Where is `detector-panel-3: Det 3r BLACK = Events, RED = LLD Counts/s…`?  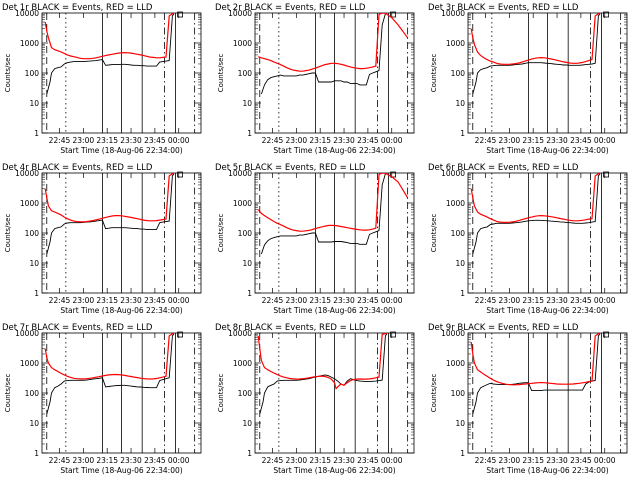 detector-panel-3: Det 3r BLACK = Events, RED = LLD Counts/s… is located at coordinates (528, 79).